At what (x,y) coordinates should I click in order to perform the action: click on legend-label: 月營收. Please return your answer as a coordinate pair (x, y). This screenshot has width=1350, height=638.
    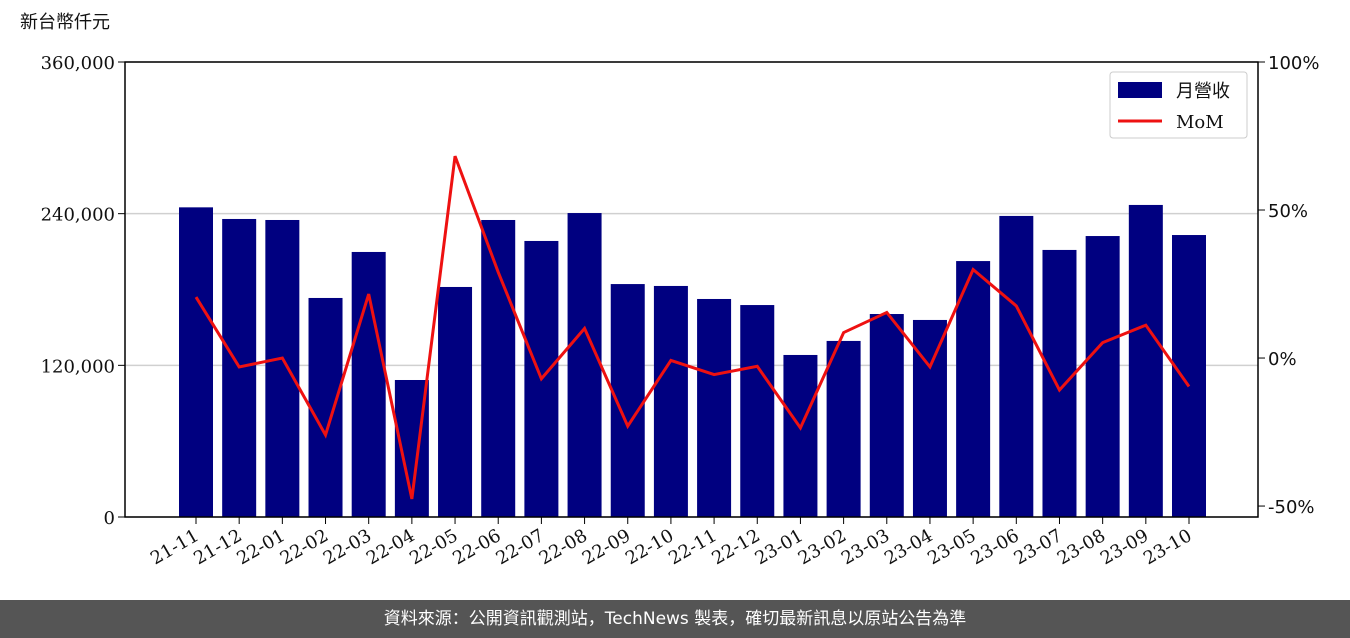
    Looking at the image, I should click on (1203, 91).